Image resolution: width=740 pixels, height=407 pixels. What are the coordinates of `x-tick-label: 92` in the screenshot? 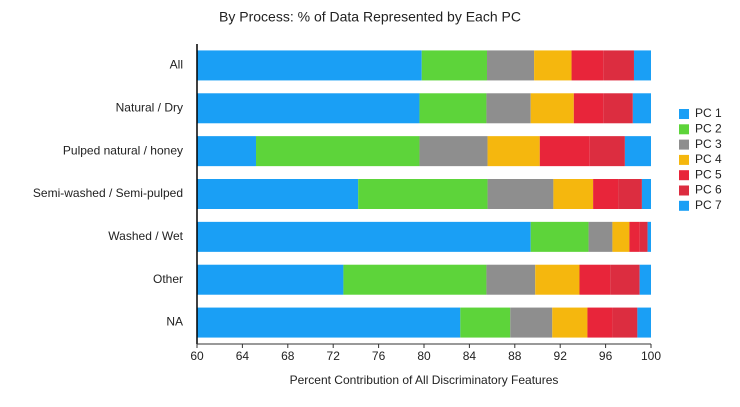 It's located at (561, 356).